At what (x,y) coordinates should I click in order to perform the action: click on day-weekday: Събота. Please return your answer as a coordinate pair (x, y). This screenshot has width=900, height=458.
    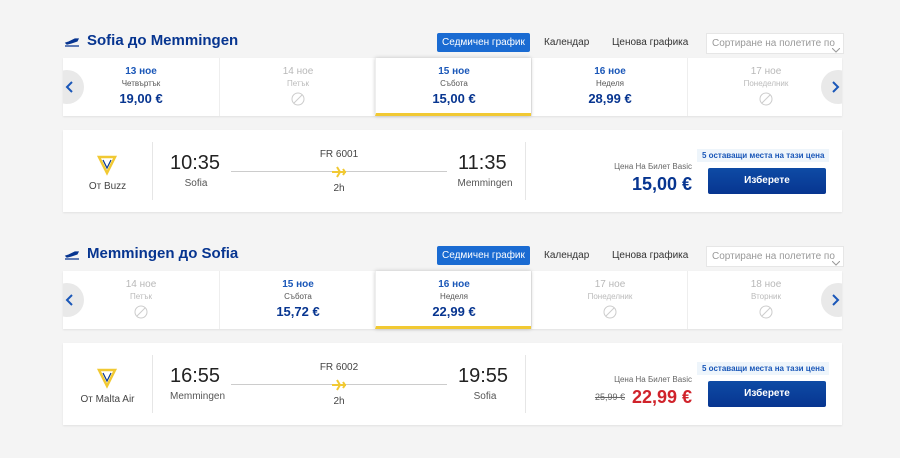
    Looking at the image, I should click on (298, 296).